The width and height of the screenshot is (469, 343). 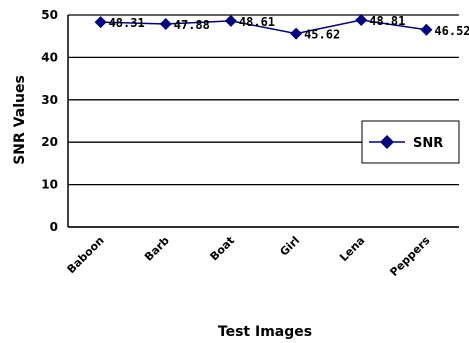 I want to click on x-axis-category-labels: Baboon Barb Boat Girl Lena Peppers, so click(x=249, y=256).